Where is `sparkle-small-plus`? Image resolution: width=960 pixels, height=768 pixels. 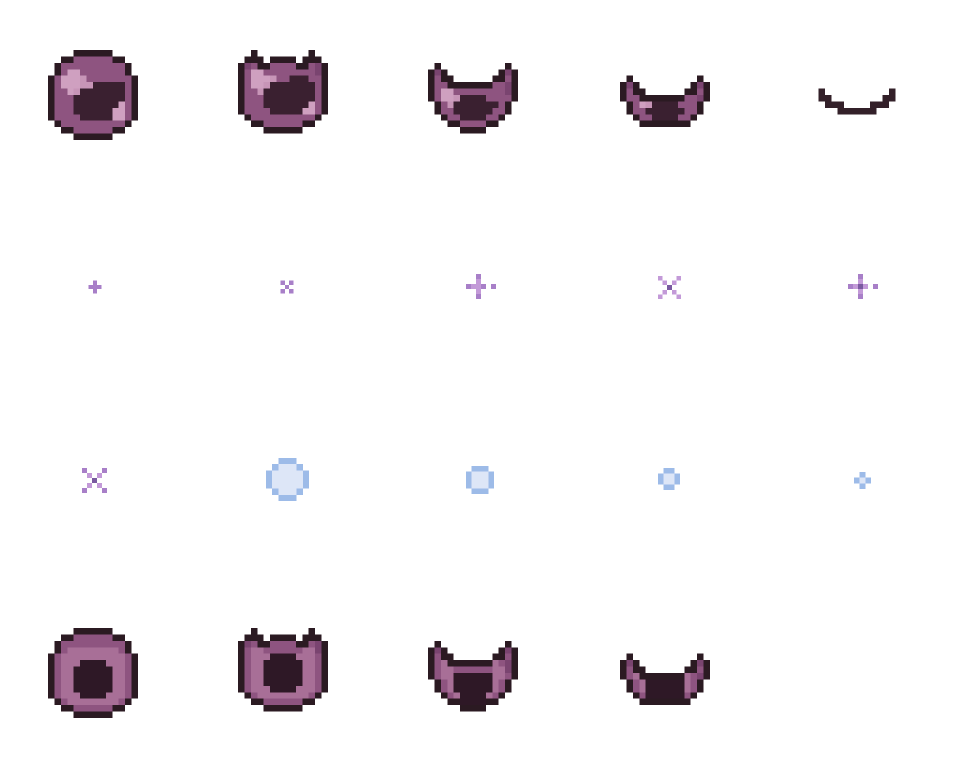 sparkle-small-plus is located at coordinates (95, 287).